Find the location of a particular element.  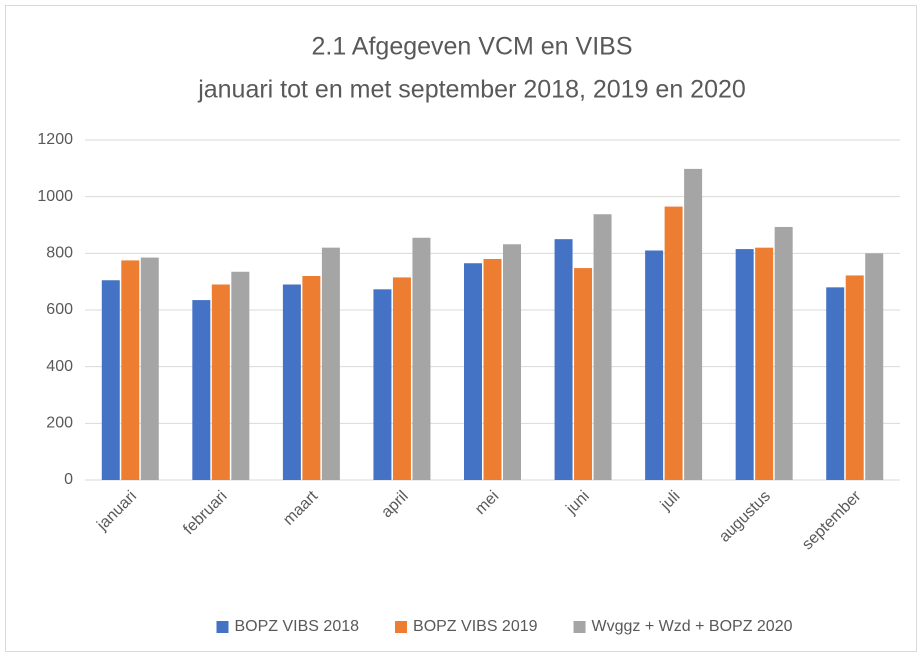

legend-label: Wvggz + Wzd + BOPZ 2020 is located at coordinates (692, 626).